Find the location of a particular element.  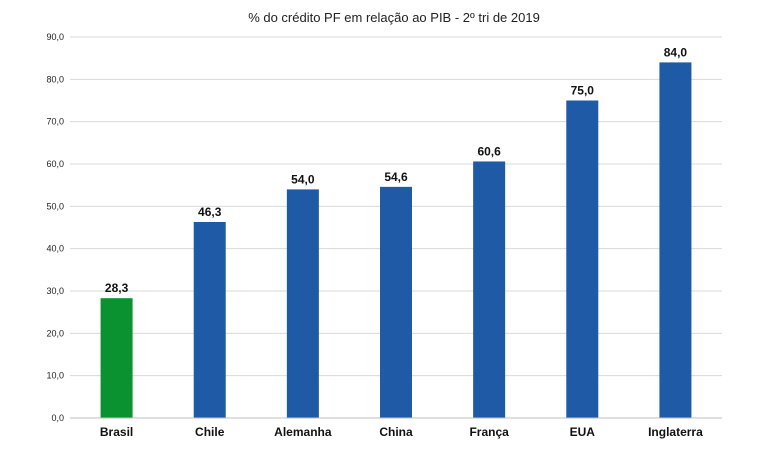

data-label: 84,0 is located at coordinates (676, 52).